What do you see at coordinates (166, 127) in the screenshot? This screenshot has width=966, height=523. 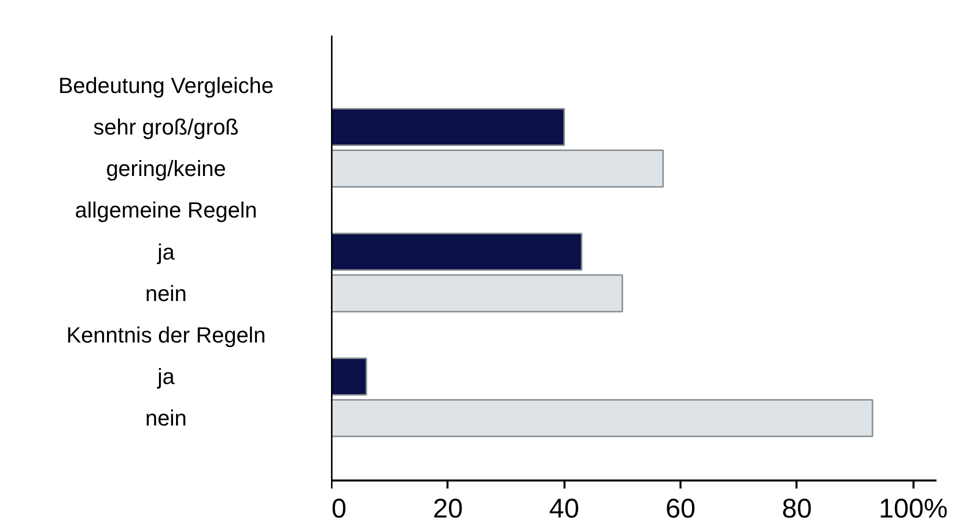 I see `y-tick-label: sehr groß/groß` at bounding box center [166, 127].